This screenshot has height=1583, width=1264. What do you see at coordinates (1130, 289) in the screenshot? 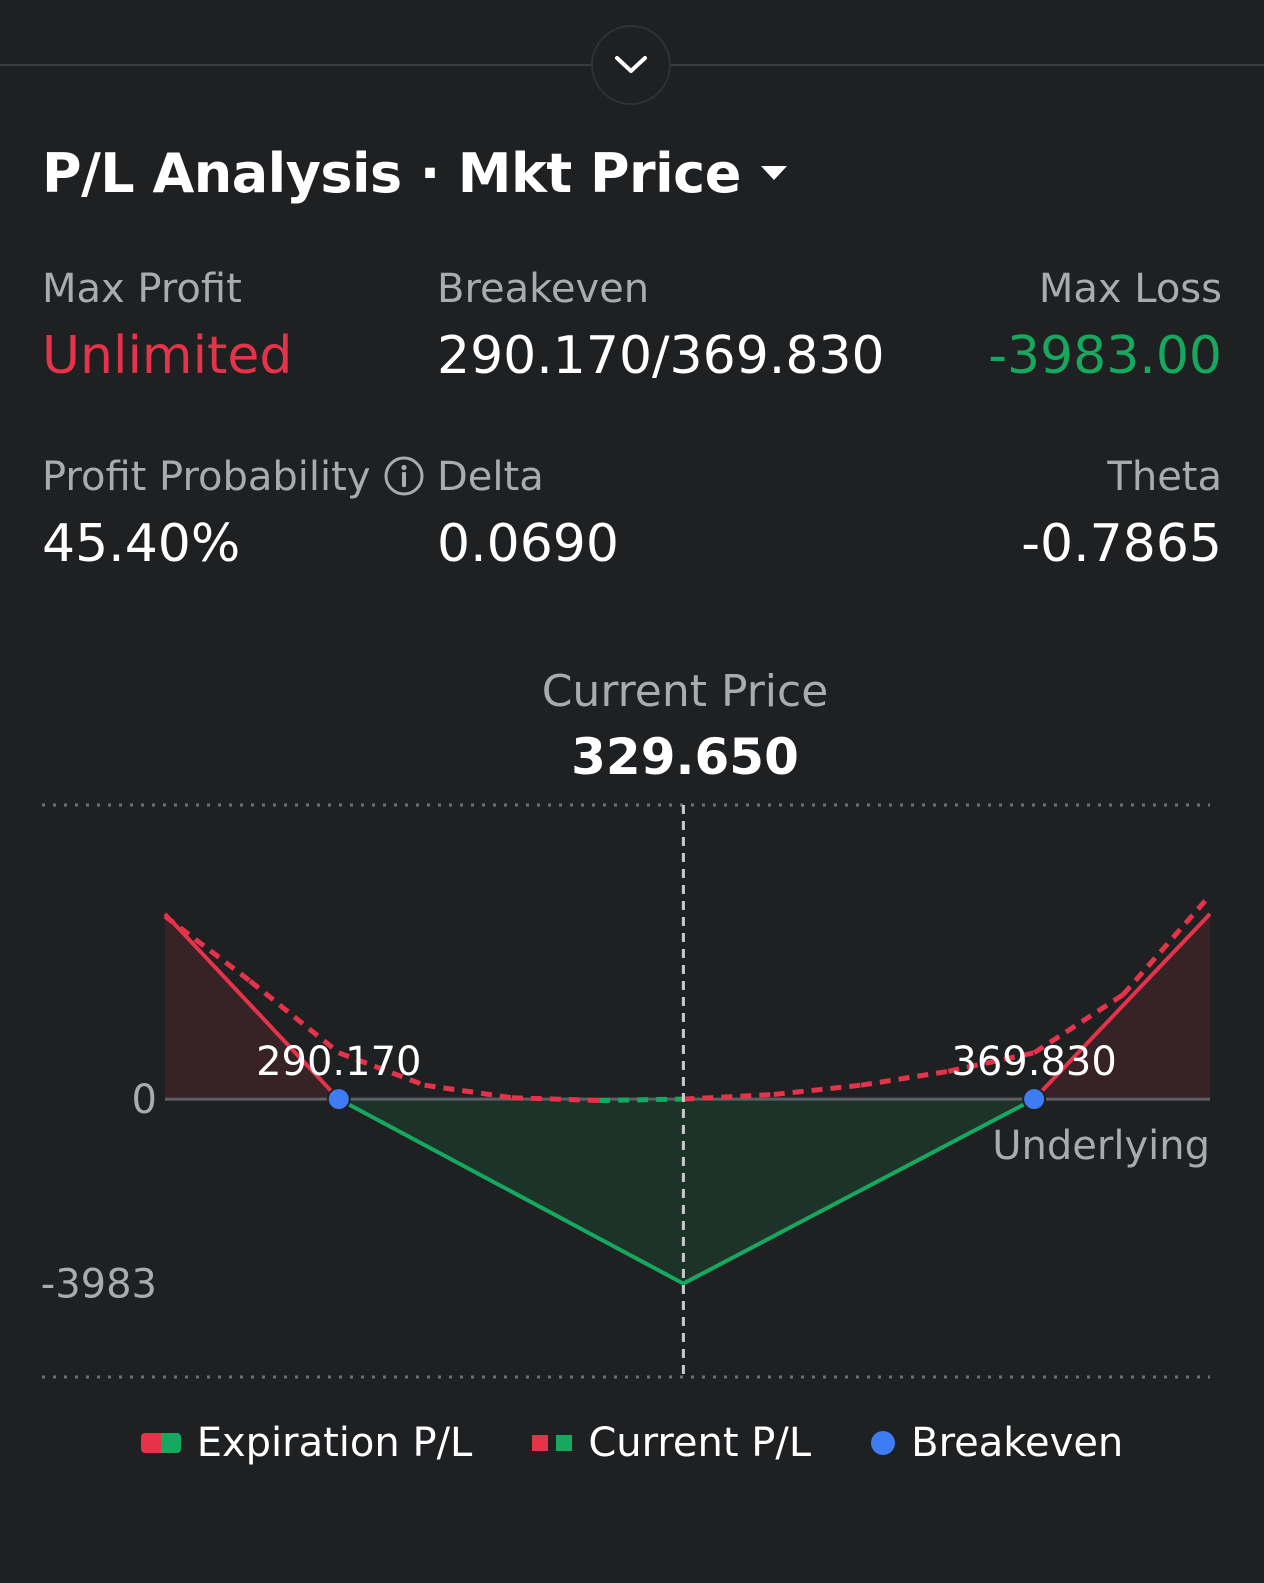
I see `max-loss-label: Max Loss` at bounding box center [1130, 289].